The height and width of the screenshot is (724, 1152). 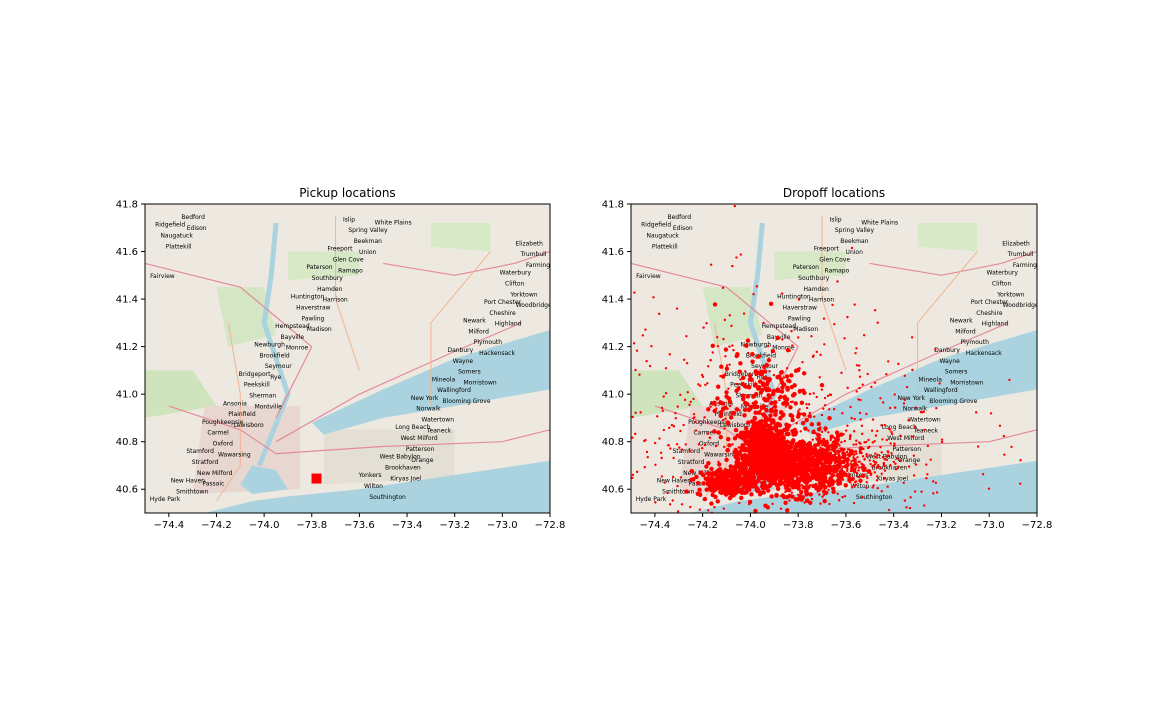 I want to click on map-place-label: Clifton, so click(x=515, y=283).